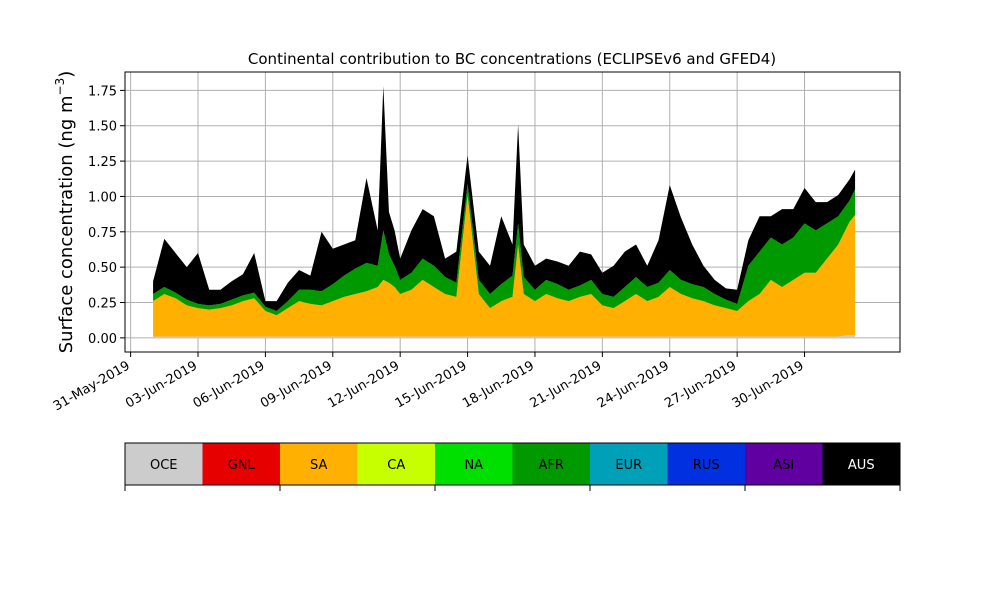 Image resolution: width=1000 pixels, height=600 pixels. I want to click on legend-swatch-oce, so click(164, 464).